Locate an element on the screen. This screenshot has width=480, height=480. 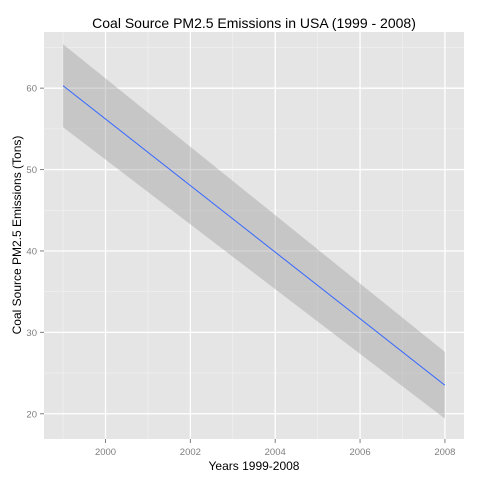
y-axis-title: Coal Source PM2.5 Emissions (Tons) is located at coordinates (17, 235).